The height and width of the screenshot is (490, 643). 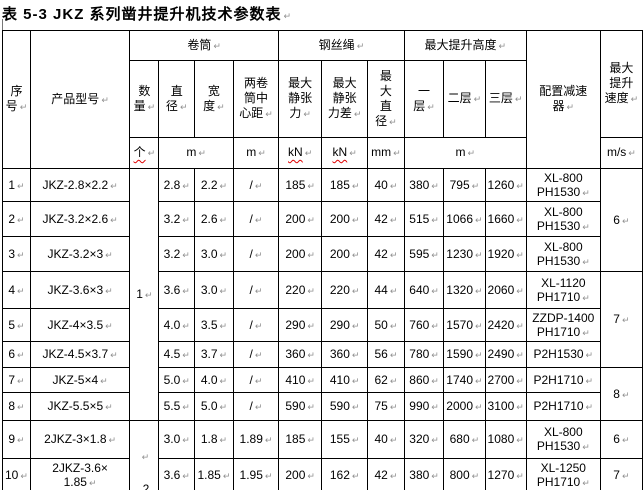 What do you see at coordinates (345, 153) in the screenshot?
I see `unit-tension-diff: kN` at bounding box center [345, 153].